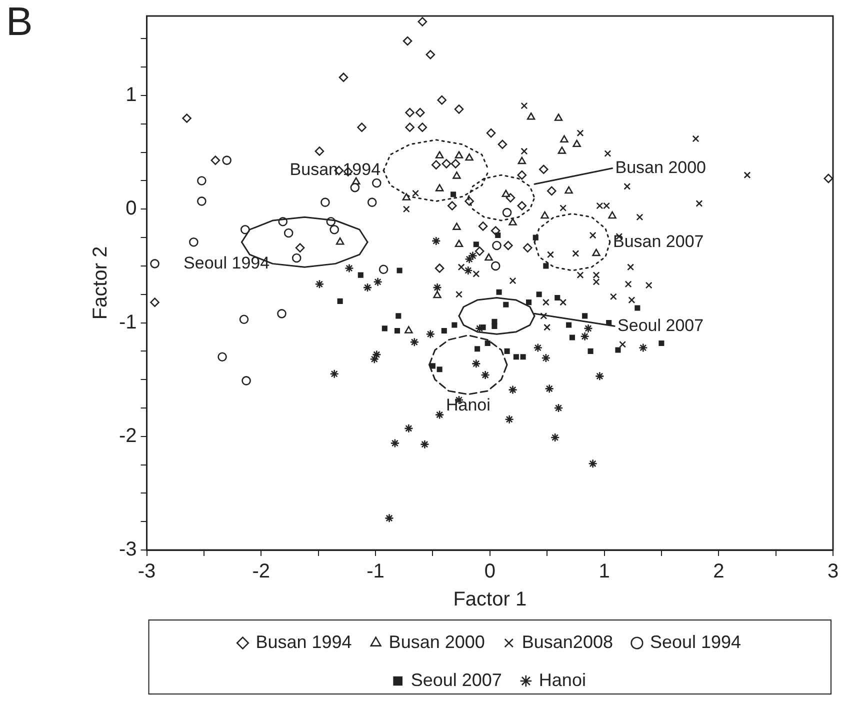 Image resolution: width=845 pixels, height=704 pixels. Describe the element at coordinates (660, 167) in the screenshot. I see `annotation: Busan 2000` at that location.